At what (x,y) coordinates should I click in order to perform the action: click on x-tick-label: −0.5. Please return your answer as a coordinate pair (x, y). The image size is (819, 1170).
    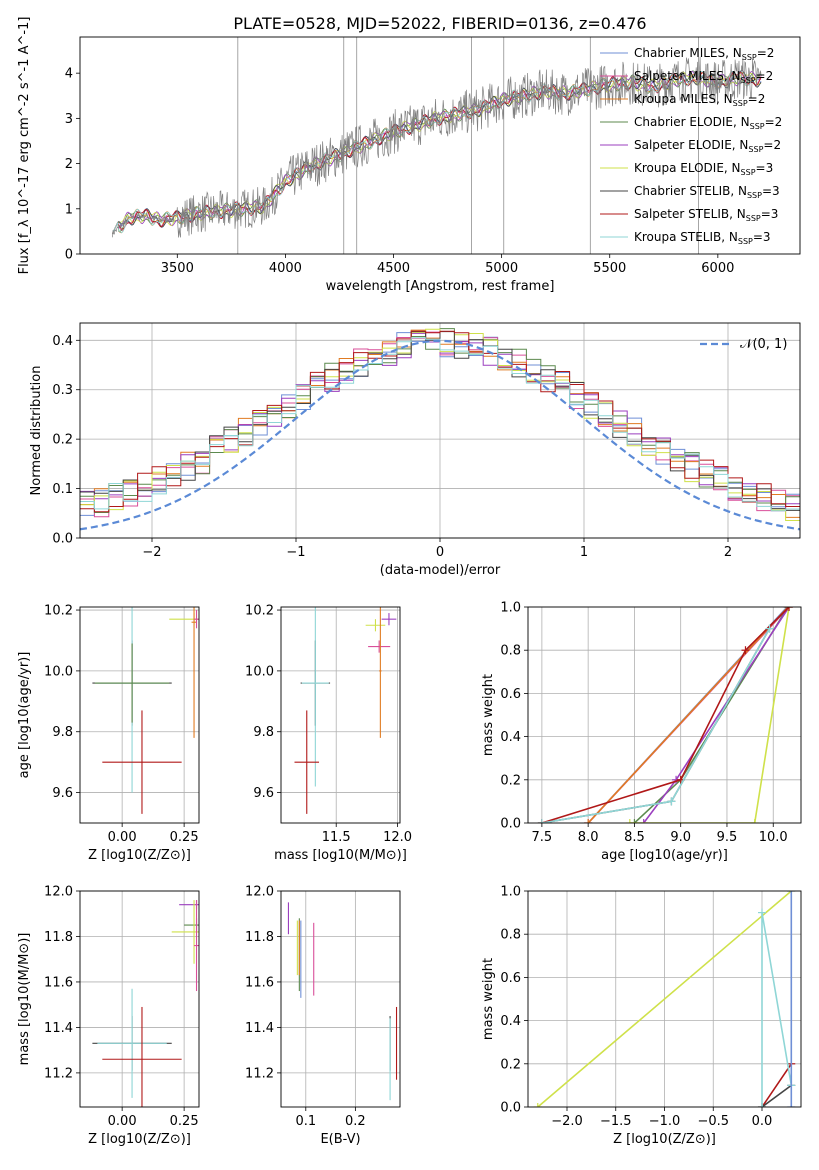
    Looking at the image, I should click on (713, 1121).